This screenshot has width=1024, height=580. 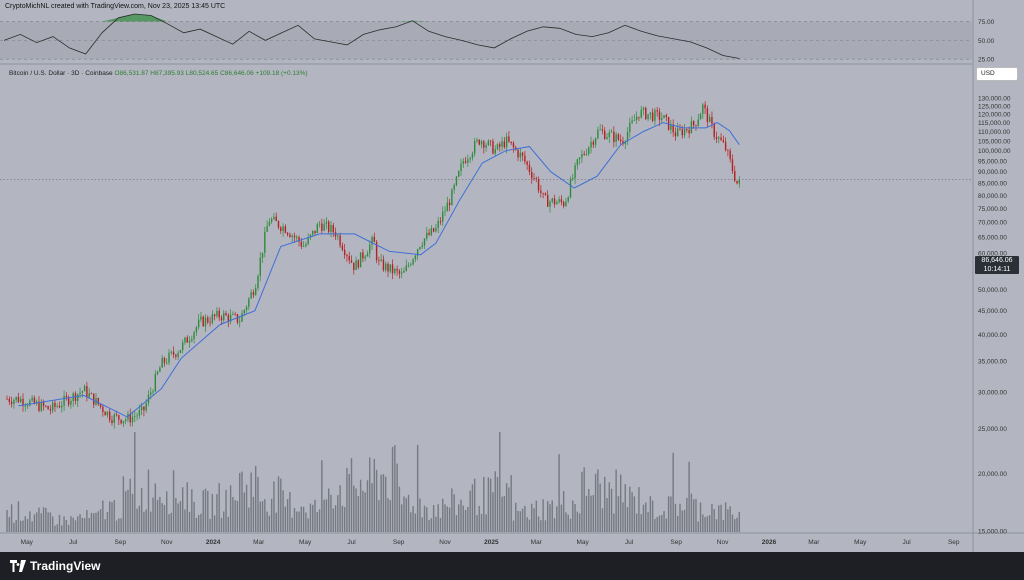 What do you see at coordinates (992, 209) in the screenshot?
I see `price-axis-label: 75,000.00` at bounding box center [992, 209].